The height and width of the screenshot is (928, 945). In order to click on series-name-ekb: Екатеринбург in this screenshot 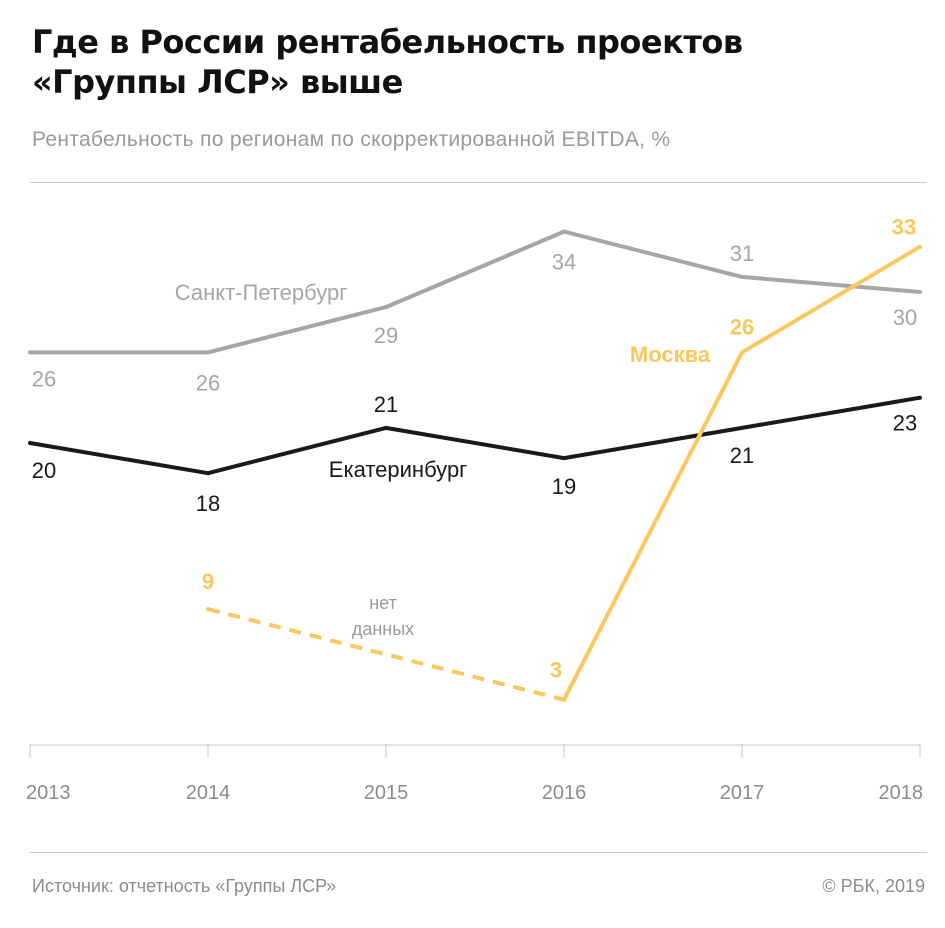, I will do `click(398, 469)`.